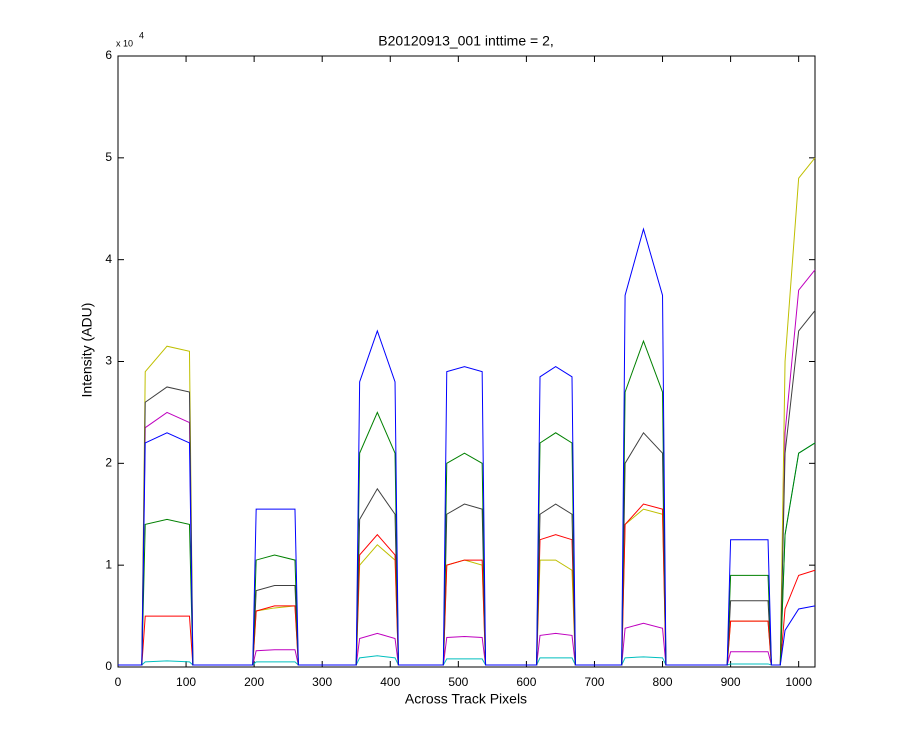 This screenshot has width=900, height=750. What do you see at coordinates (108, 564) in the screenshot?
I see `y-tick-label: 1` at bounding box center [108, 564].